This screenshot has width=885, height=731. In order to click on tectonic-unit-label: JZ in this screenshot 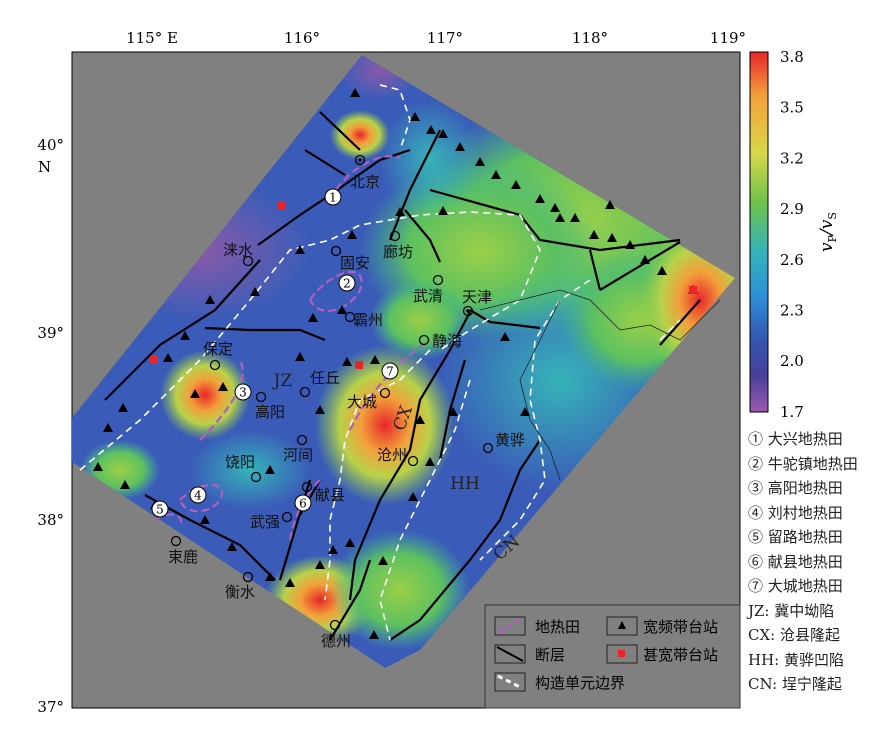, I will do `click(282, 381)`.